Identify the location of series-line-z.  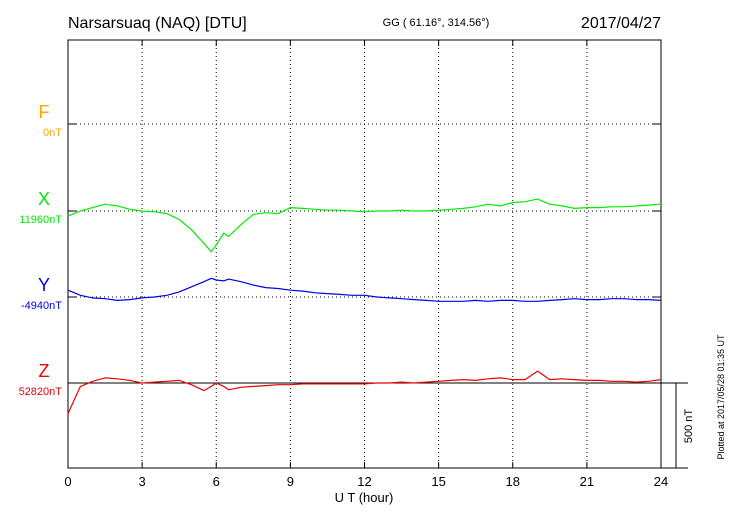
(364, 392).